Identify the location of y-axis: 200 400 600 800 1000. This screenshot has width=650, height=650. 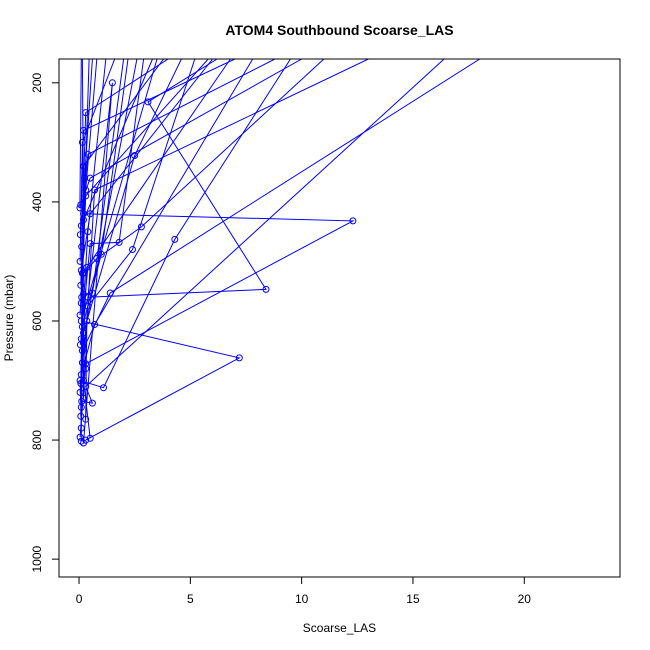
(45, 322).